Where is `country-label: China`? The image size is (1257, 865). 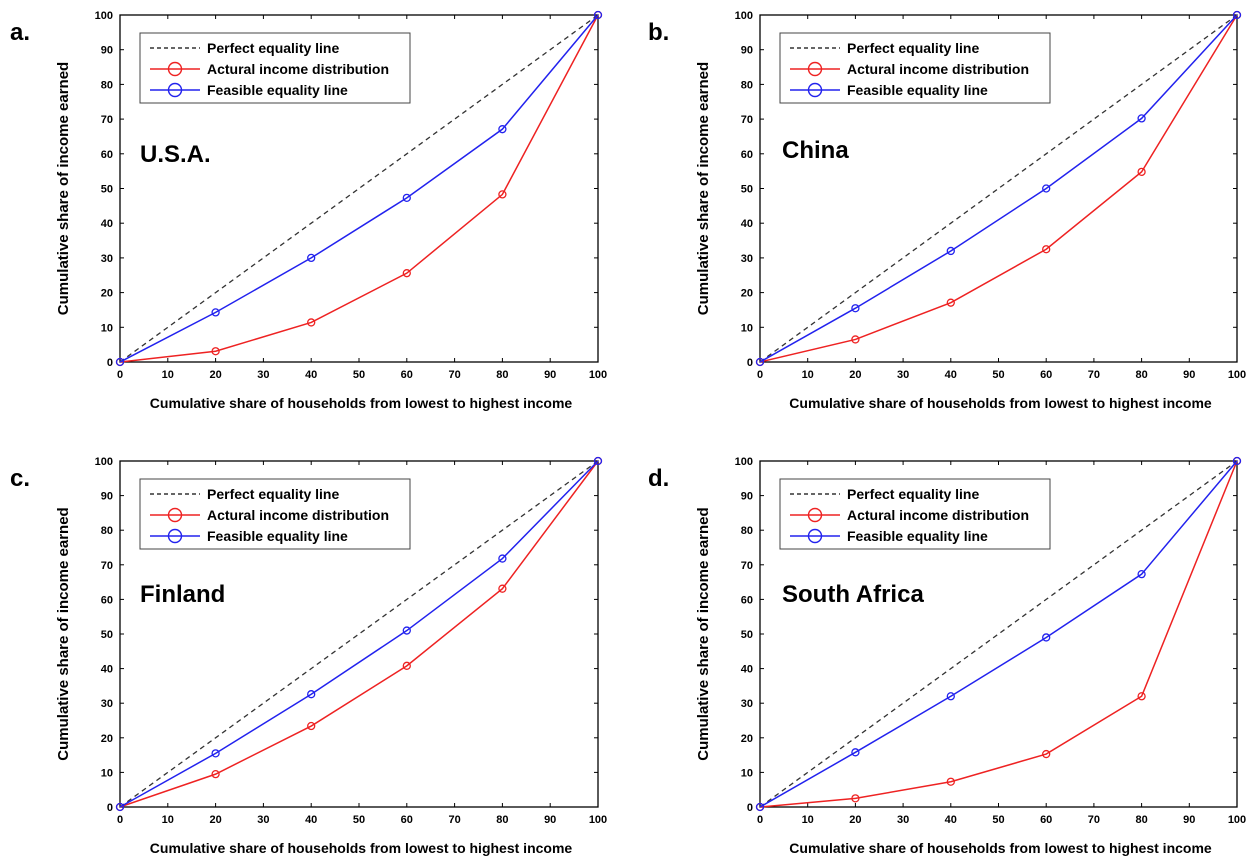 country-label: China is located at coordinates (815, 150).